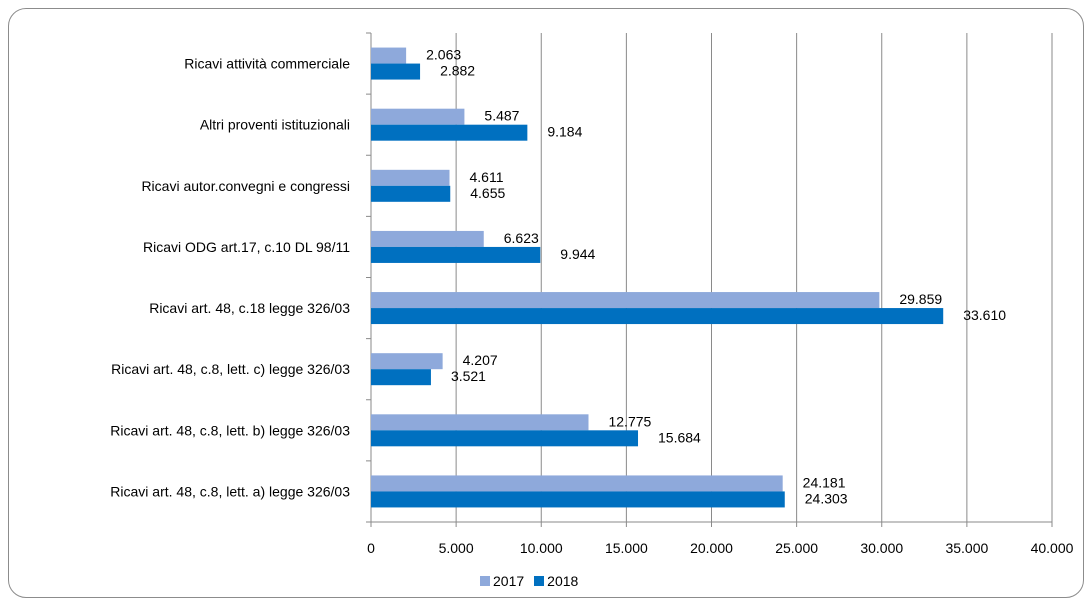  I want to click on category-label: Ricavi autor.convegni e congressi, so click(245, 186).